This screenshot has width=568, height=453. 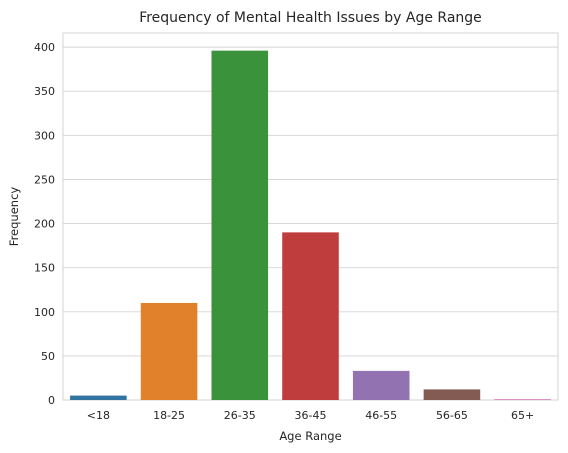 I want to click on x-tick-label: <18, so click(x=98, y=415).